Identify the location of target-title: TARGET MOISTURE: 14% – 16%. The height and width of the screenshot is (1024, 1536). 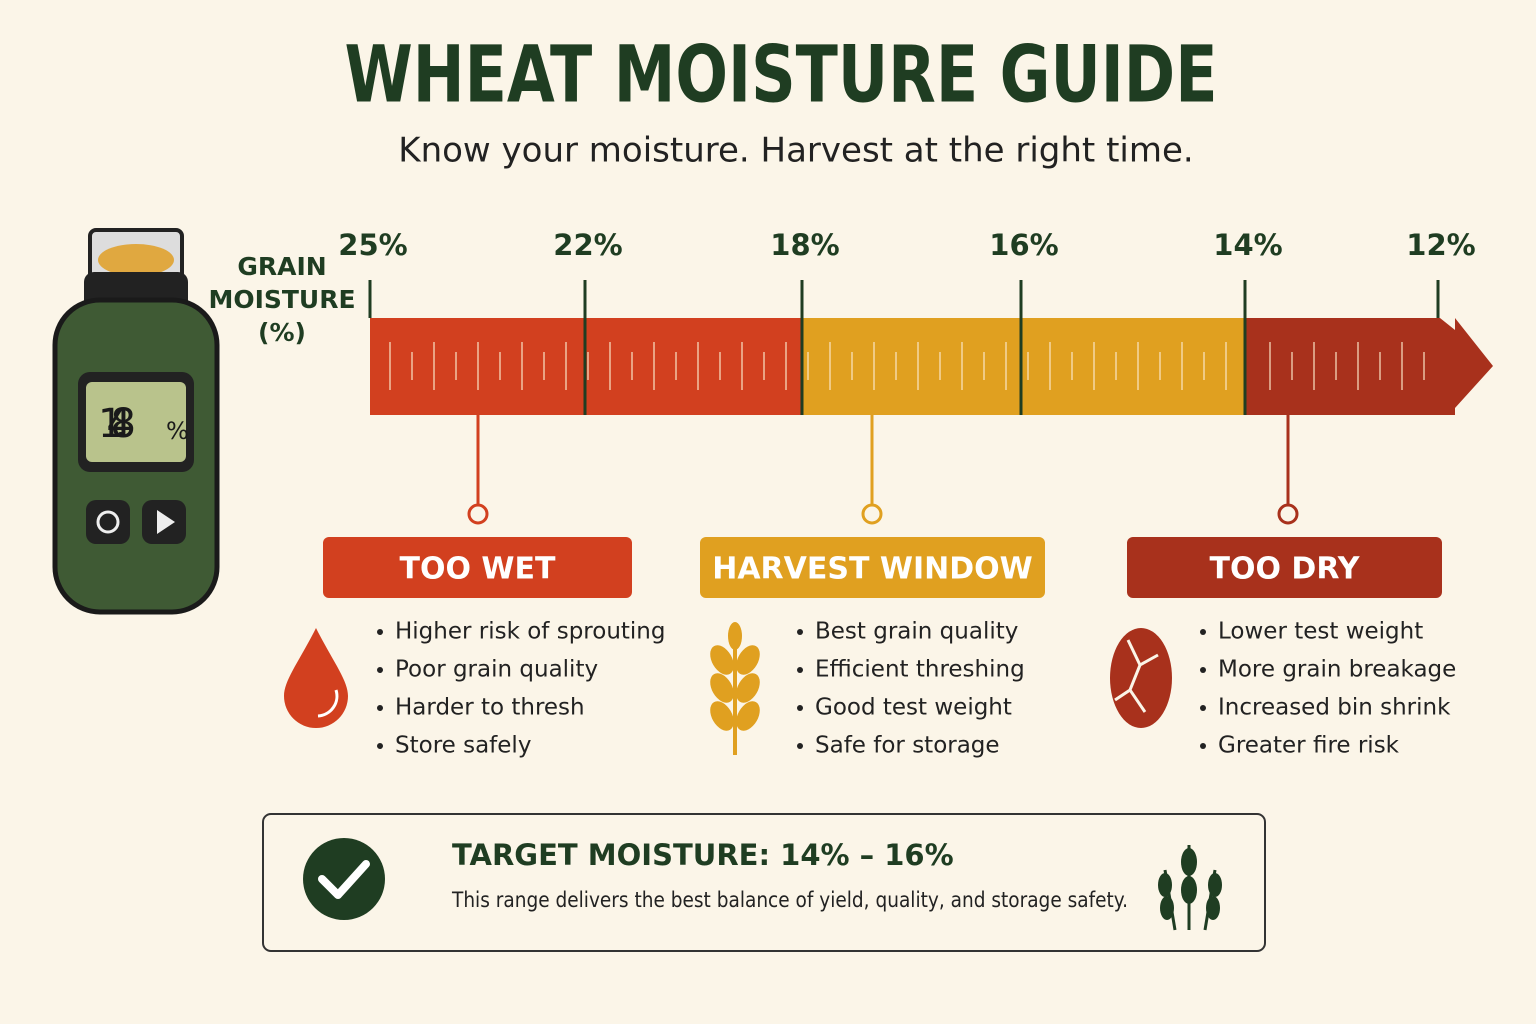
(703, 855).